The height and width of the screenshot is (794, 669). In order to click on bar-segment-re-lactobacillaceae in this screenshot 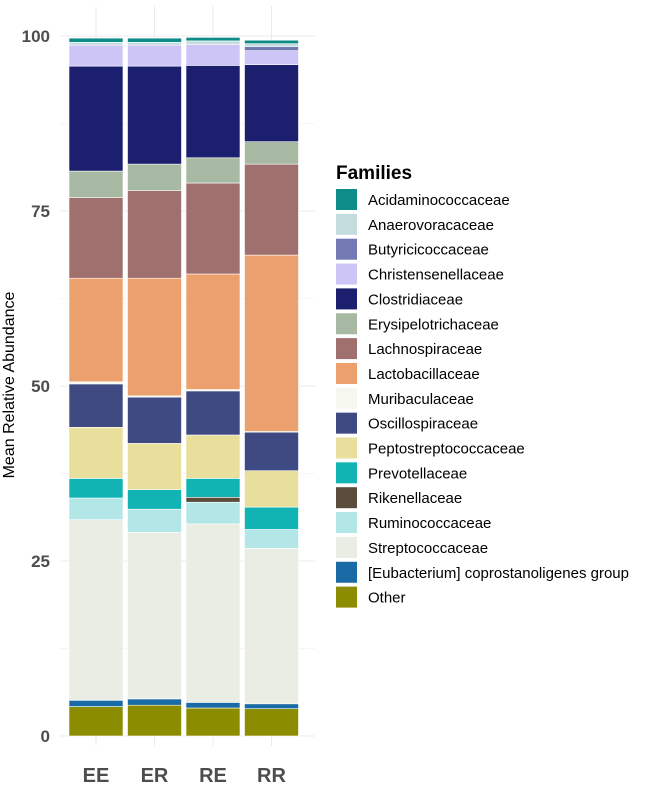, I will do `click(213, 331)`.